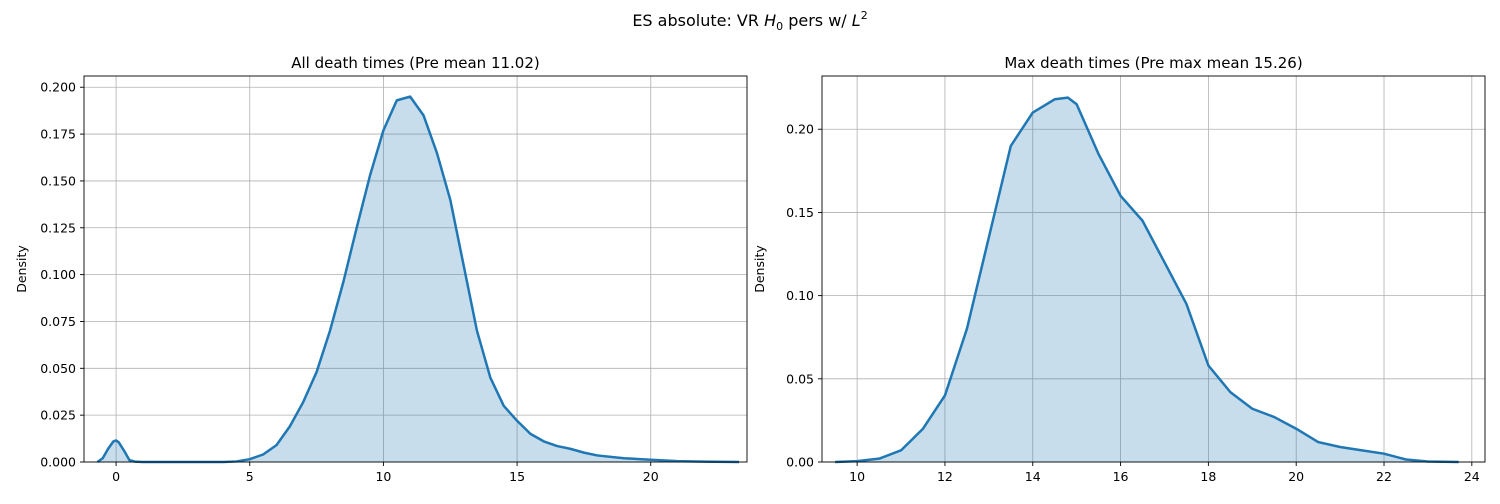  I want to click on figure-title-l: L, so click(856, 20).